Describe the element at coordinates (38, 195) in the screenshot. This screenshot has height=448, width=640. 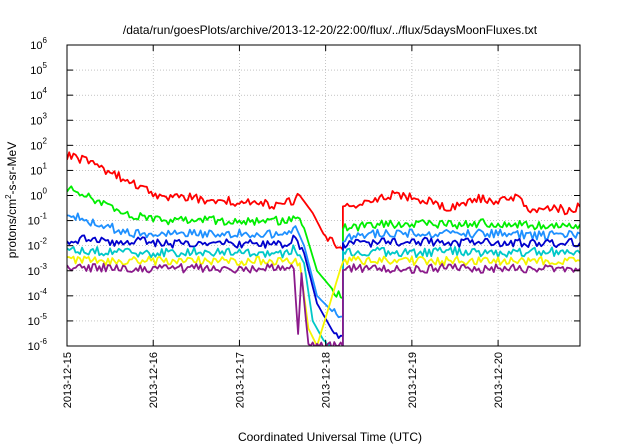
I see `y-tick-label: 10⁰` at that location.